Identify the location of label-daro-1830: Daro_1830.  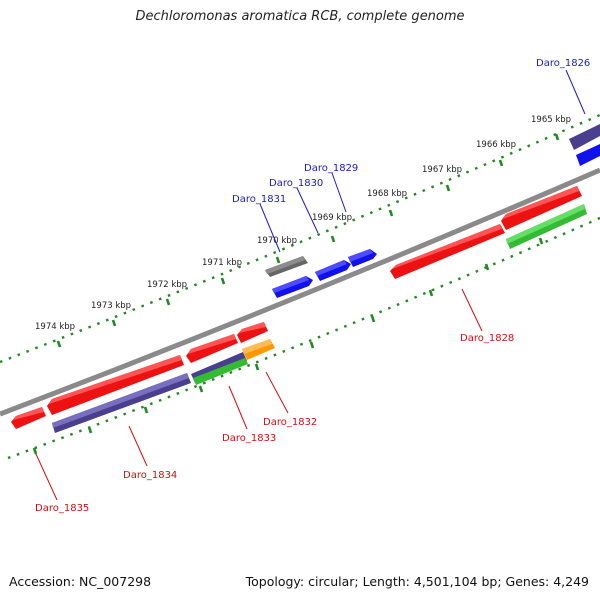
(296, 183).